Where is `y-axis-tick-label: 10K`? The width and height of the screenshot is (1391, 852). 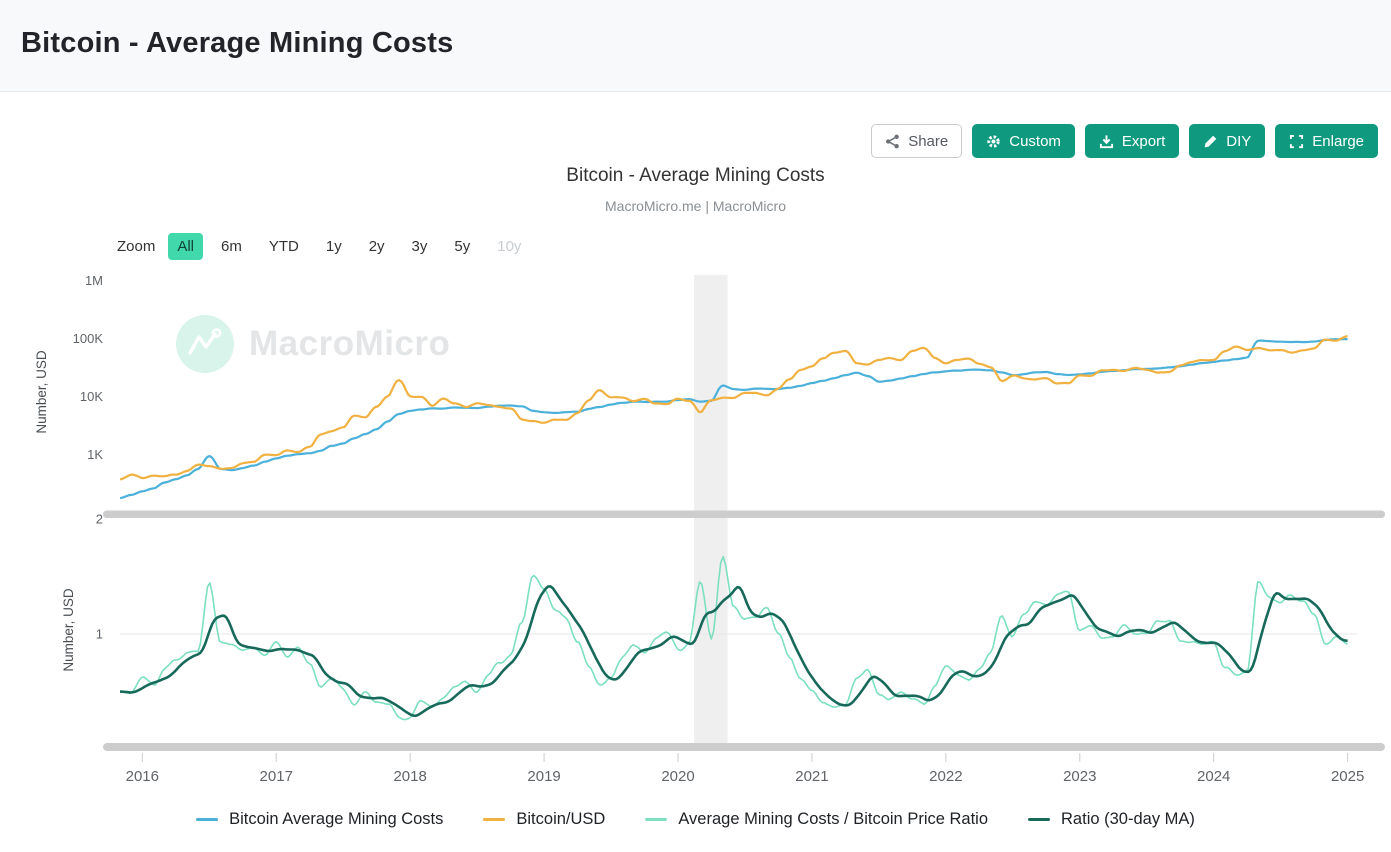 y-axis-tick-label: 10K is located at coordinates (91, 396).